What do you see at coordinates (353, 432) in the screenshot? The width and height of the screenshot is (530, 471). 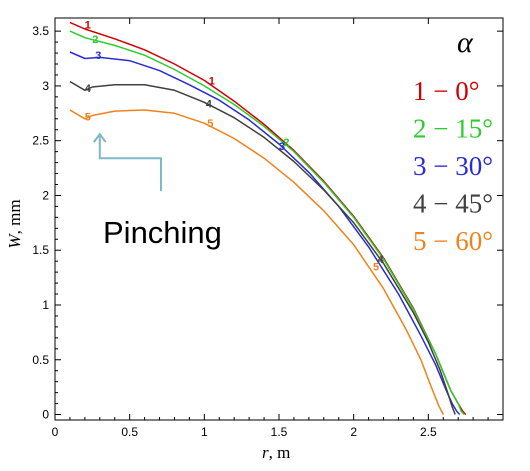 I see `x-tick-label: 2` at bounding box center [353, 432].